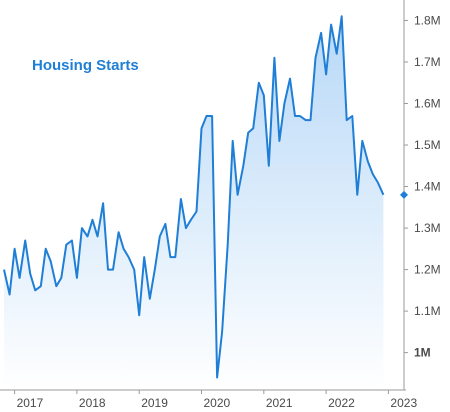 Image resolution: width=450 pixels, height=412 pixels. I want to click on y-tick-label: 1.6M, so click(427, 104).